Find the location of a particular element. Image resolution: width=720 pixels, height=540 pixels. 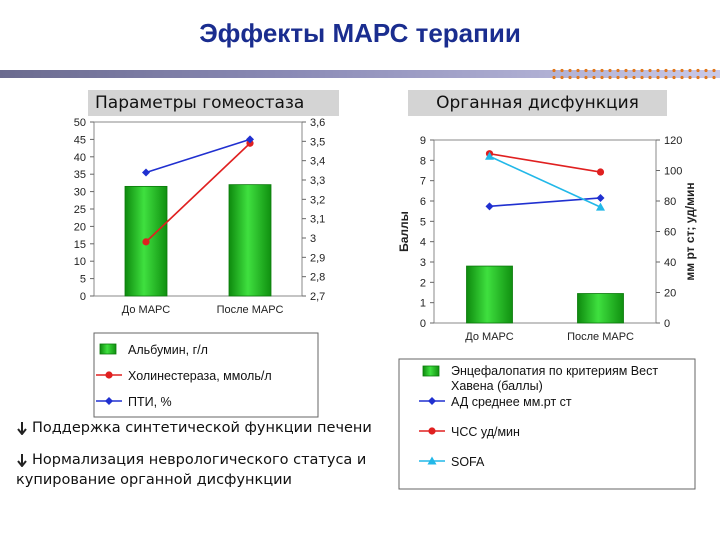

bullet-text-continued: купирование органной дисфункции is located at coordinates (154, 480).